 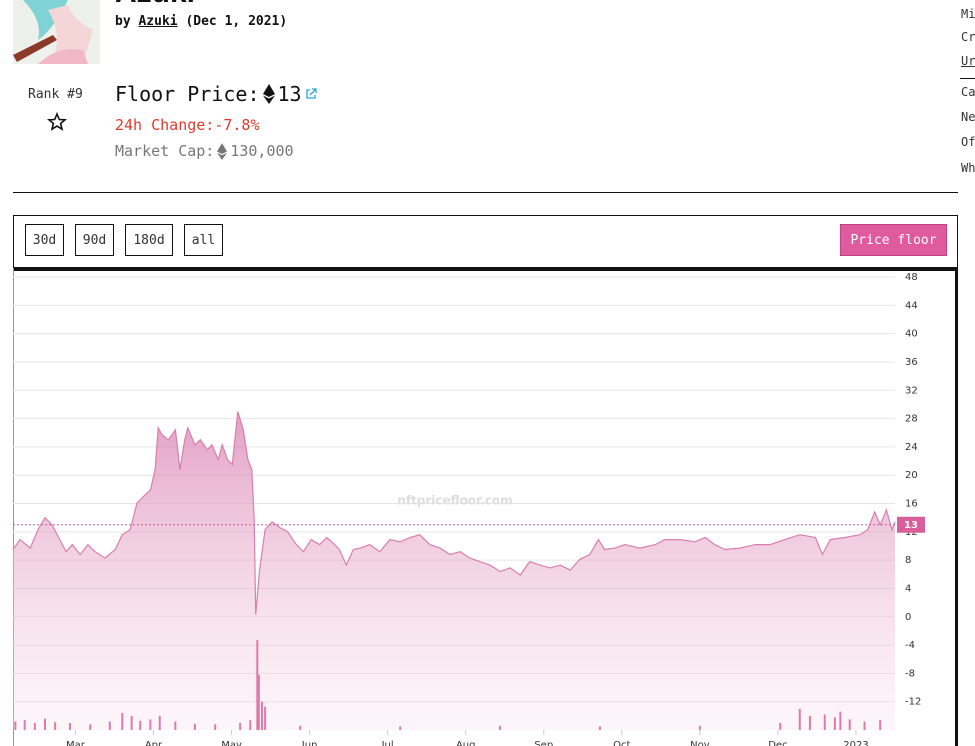 I want to click on sidebar-link: Wh, so click(x=968, y=168).